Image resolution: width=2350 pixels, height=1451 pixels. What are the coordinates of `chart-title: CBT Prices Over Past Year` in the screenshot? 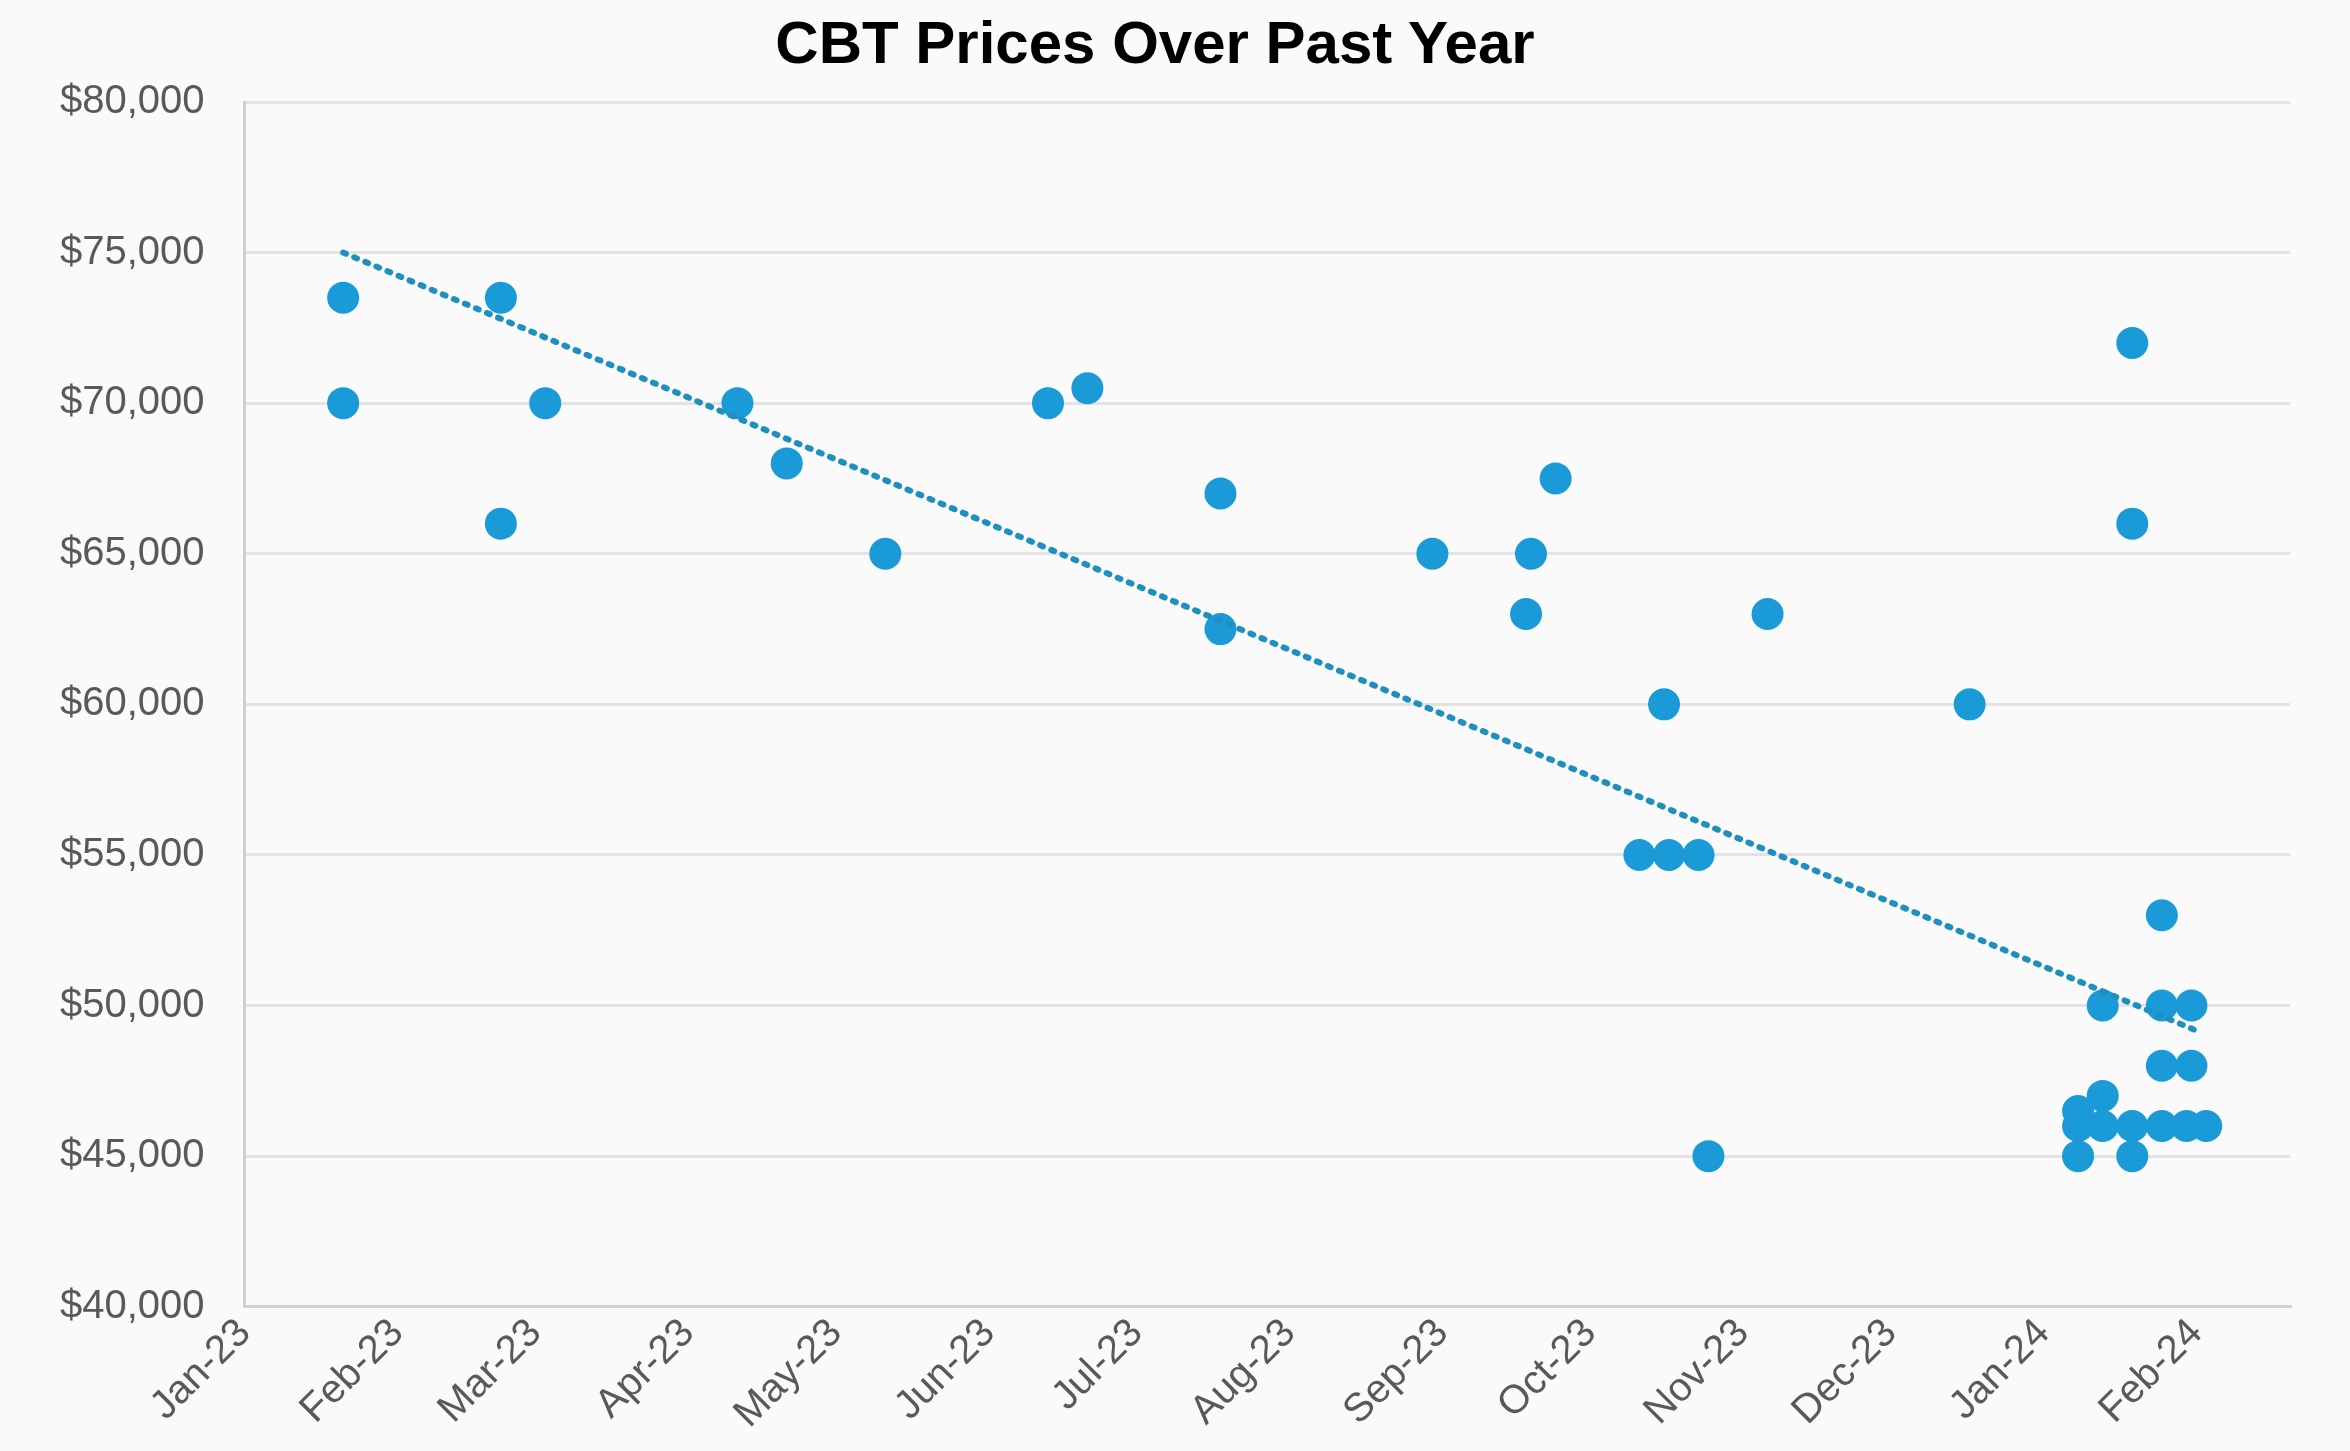 It's located at (1155, 42).